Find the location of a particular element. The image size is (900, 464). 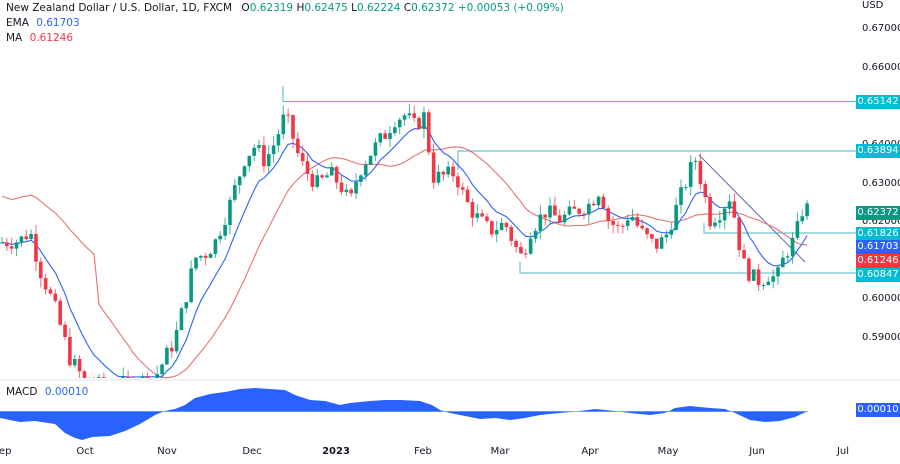

low-label: L is located at coordinates (354, 8).